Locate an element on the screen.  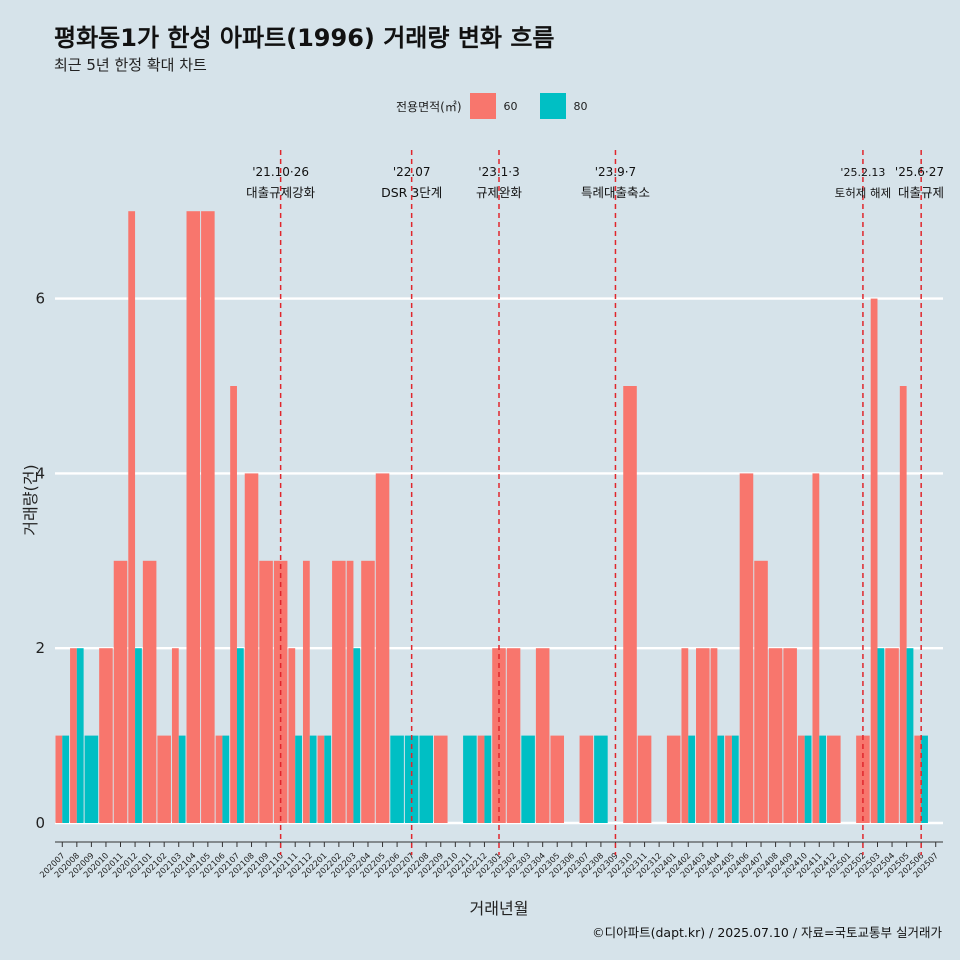
event-desc-label: 토허제 해제 is located at coordinates (863, 193).